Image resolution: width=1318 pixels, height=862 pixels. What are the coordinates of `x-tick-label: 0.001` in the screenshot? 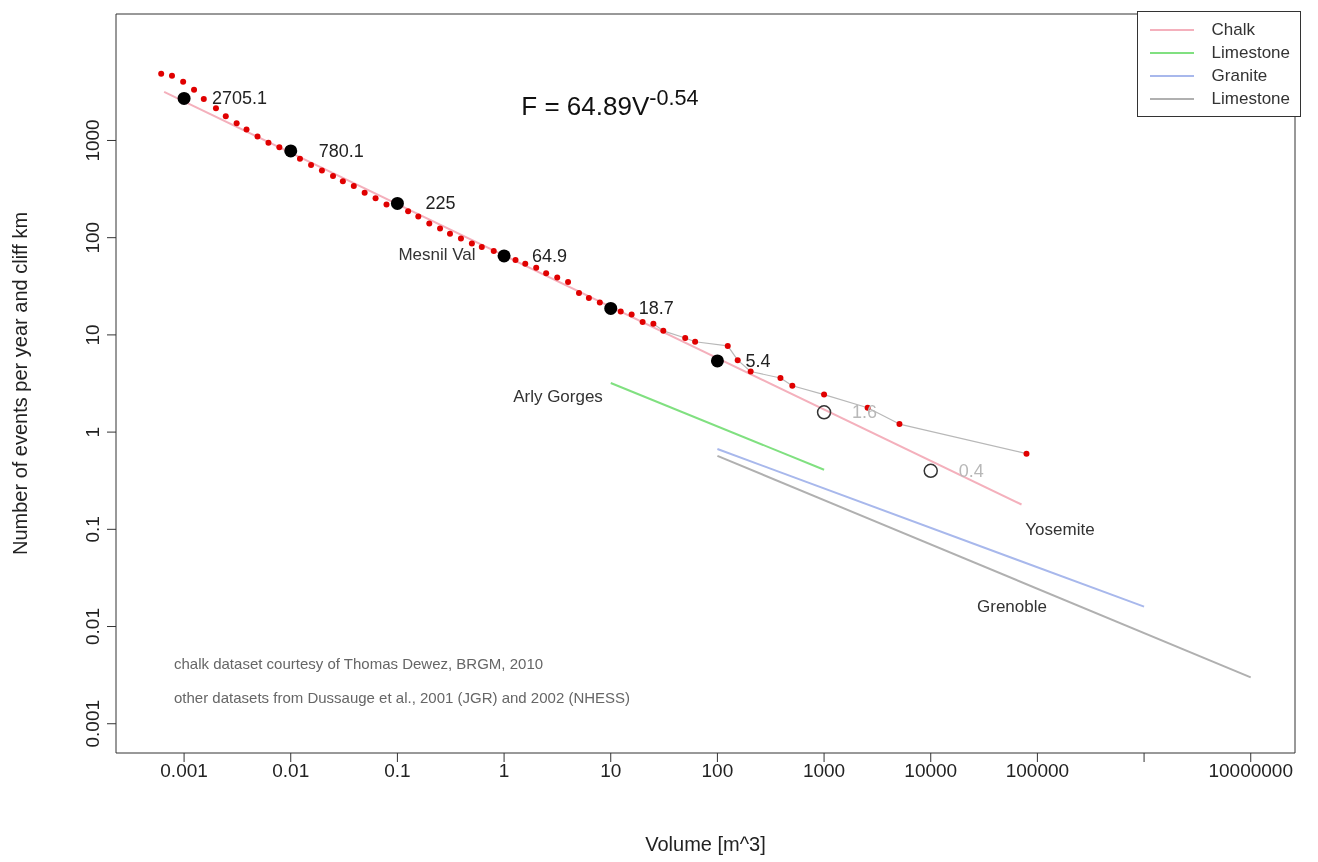 It's located at (184, 771).